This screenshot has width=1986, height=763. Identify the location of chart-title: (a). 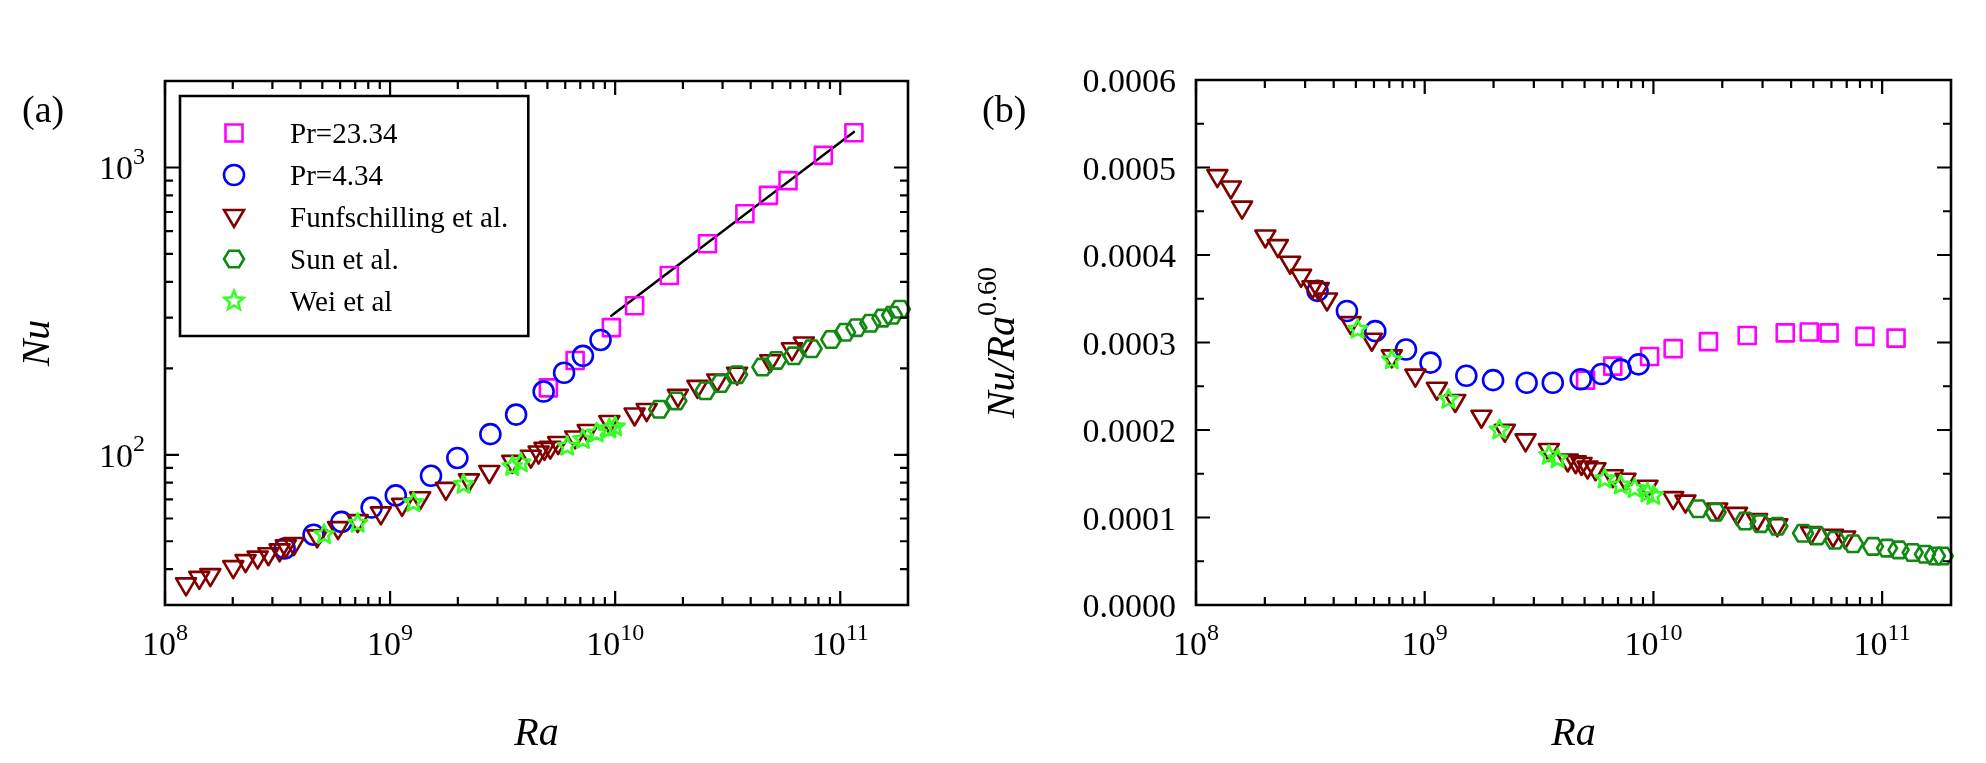
(43, 109).